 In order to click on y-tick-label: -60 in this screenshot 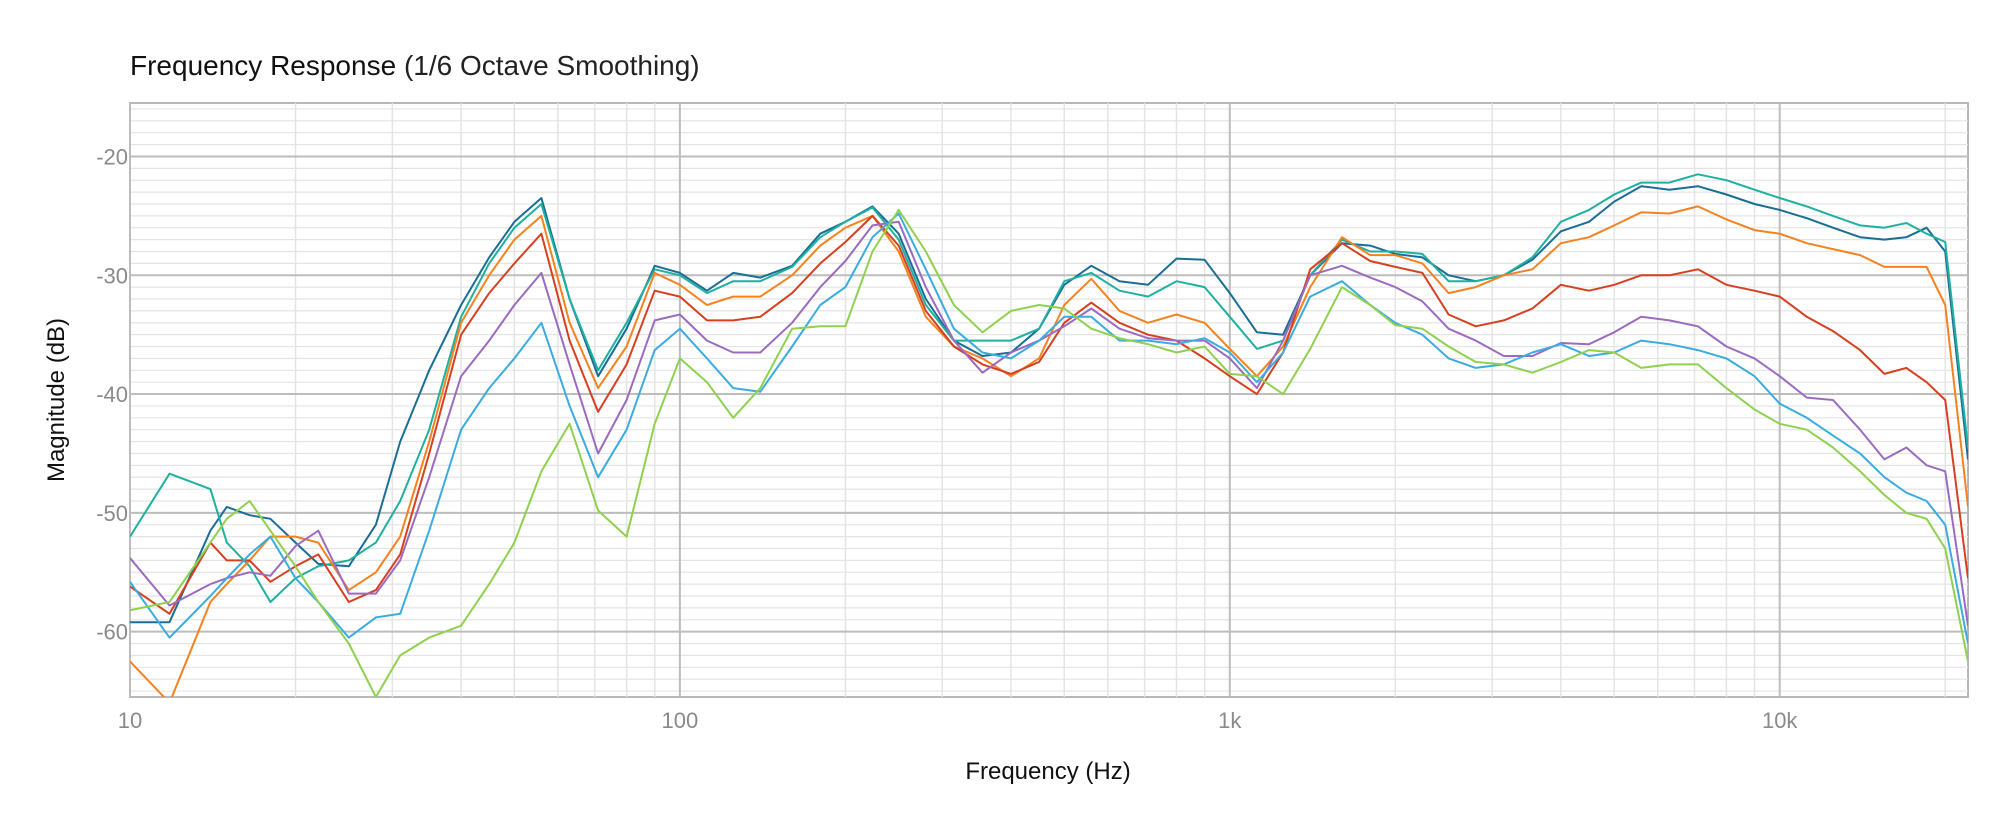, I will do `click(112, 632)`.